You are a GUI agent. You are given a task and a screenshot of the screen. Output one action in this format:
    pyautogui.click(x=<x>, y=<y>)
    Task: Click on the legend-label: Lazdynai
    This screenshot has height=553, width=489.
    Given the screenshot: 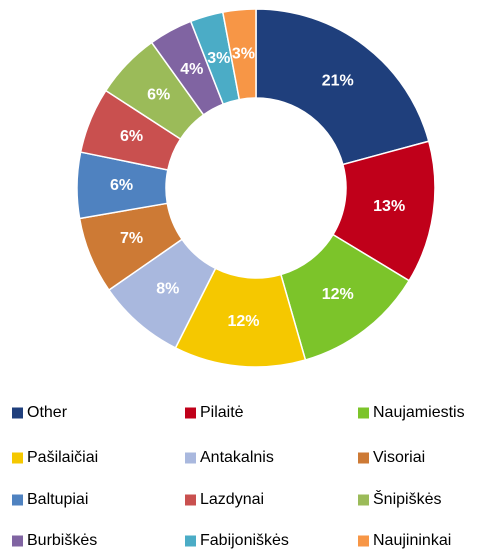 What is the action you would take?
    pyautogui.click(x=232, y=499)
    